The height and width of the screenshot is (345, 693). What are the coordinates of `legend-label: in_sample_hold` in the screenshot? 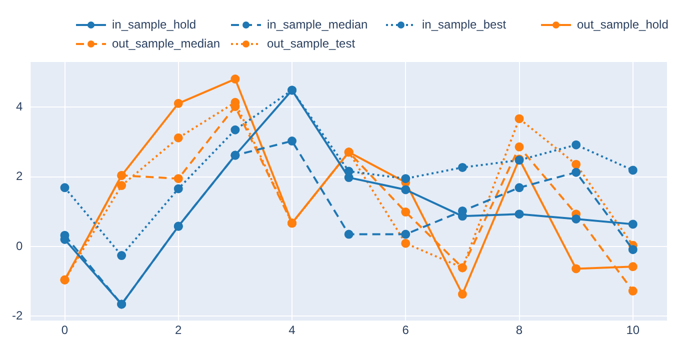 It's located at (154, 24).